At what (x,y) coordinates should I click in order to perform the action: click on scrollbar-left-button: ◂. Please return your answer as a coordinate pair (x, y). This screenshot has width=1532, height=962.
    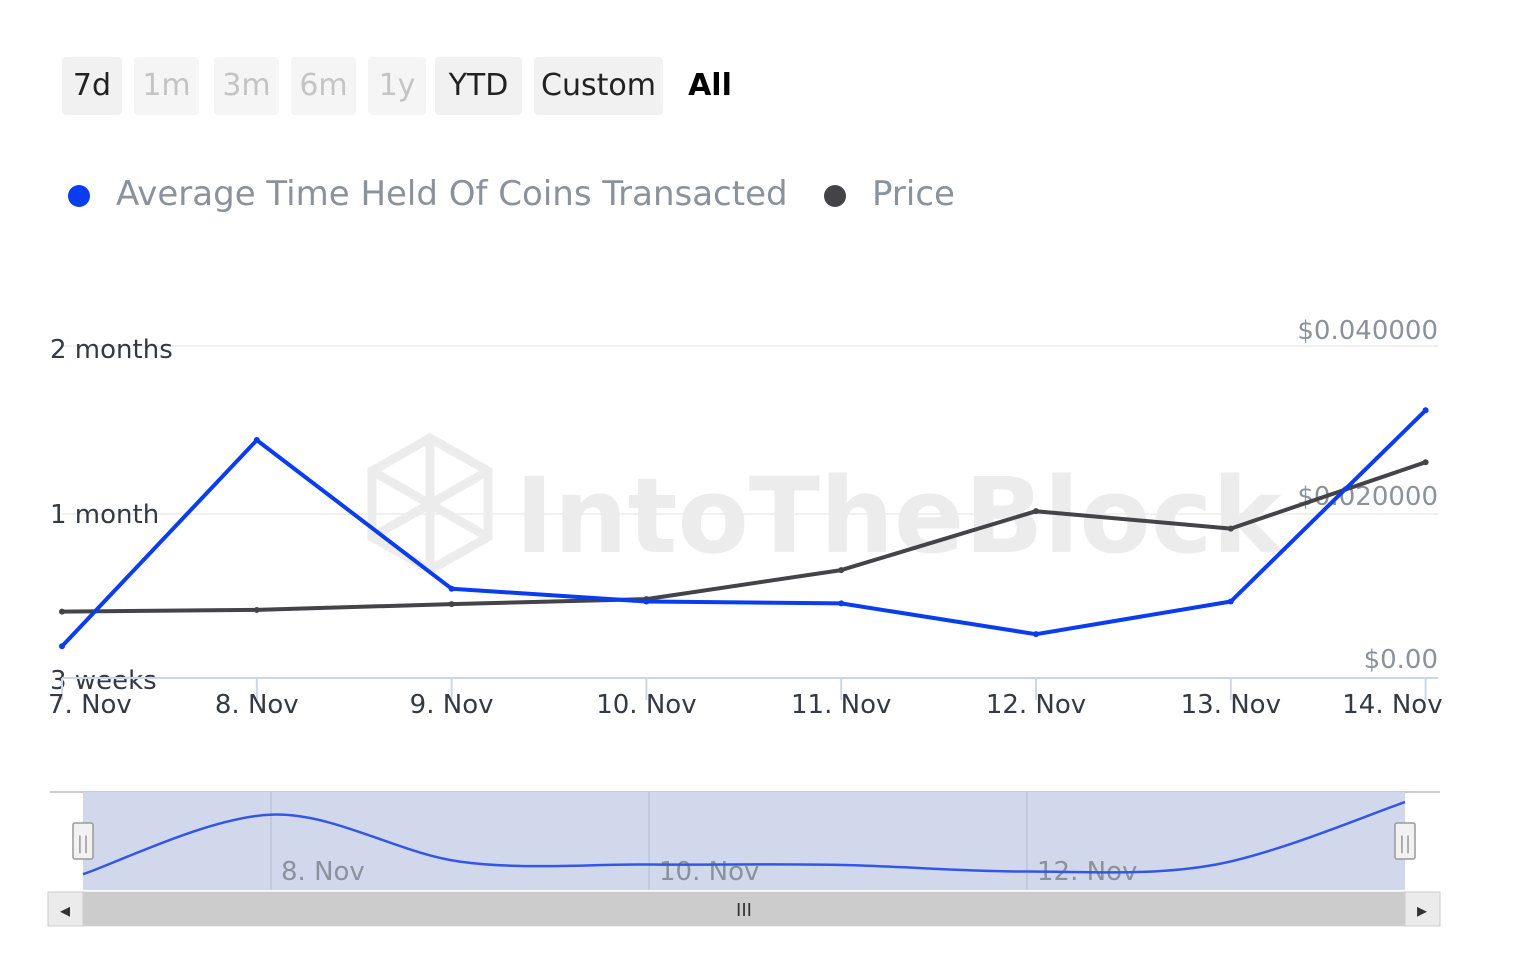
    Looking at the image, I should click on (65, 909).